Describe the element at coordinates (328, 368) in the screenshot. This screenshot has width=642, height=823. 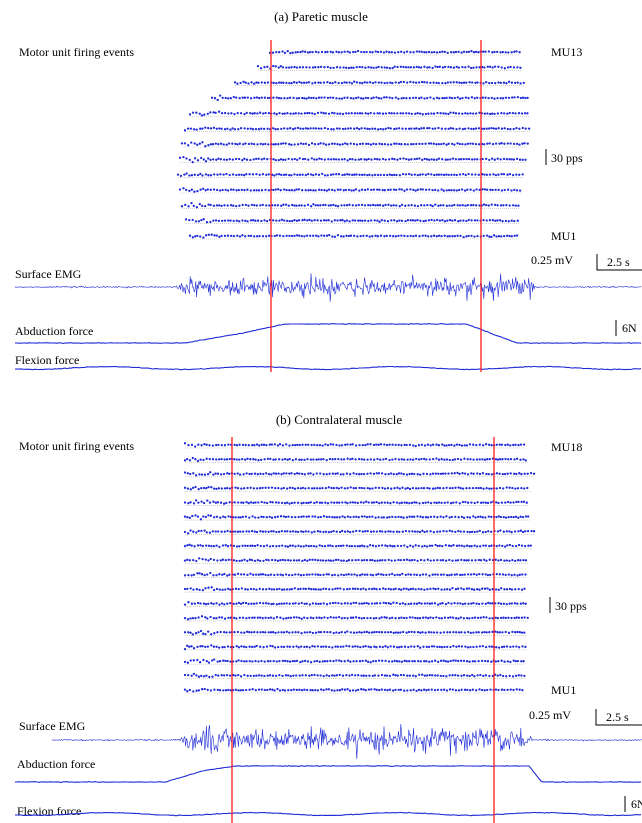
I see `flexion-force-trace` at that location.